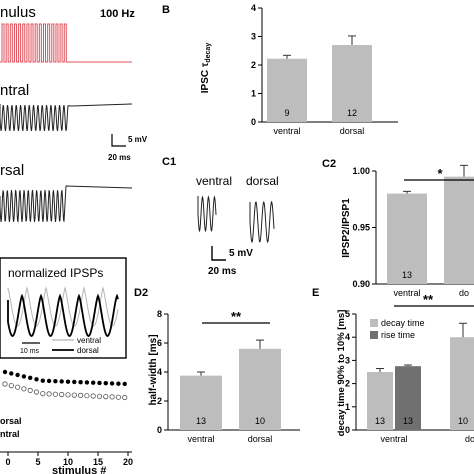 This screenshot has height=474, width=474. What do you see at coordinates (74, 114) in the screenshot?
I see `panel-a: nulus 100 Hz ntral 5 mV 20 ms rsal` at bounding box center [74, 114].